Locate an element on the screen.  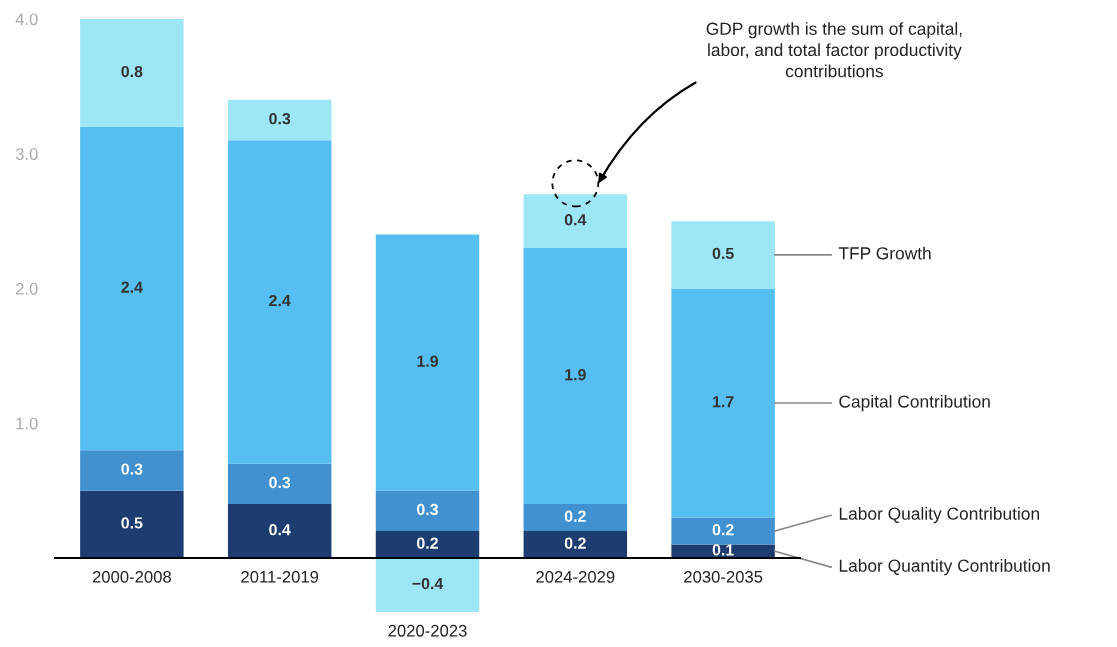
data-label: 1.7 is located at coordinates (723, 402).